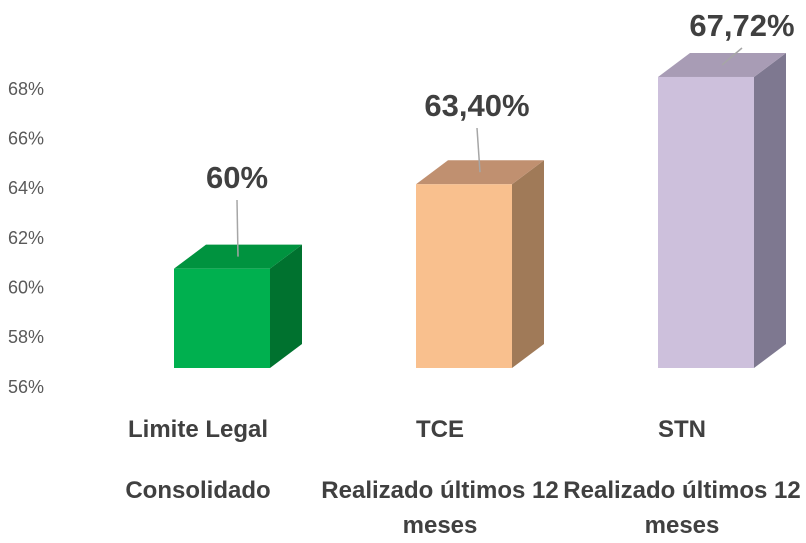 Image resolution: width=806 pixels, height=543 pixels. Describe the element at coordinates (26, 287) in the screenshot. I see `y-tick-label: 60%` at that location.